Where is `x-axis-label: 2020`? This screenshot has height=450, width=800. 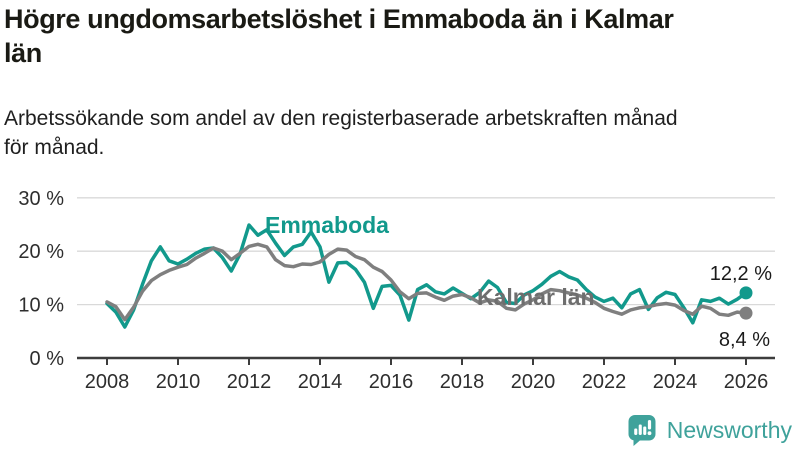
x-axis-label: 2020 is located at coordinates (533, 382).